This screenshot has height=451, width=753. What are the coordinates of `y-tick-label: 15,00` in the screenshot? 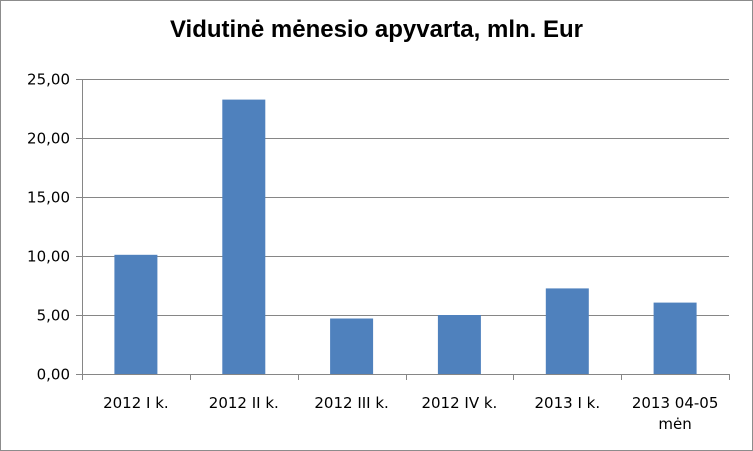 It's located at (48, 198).